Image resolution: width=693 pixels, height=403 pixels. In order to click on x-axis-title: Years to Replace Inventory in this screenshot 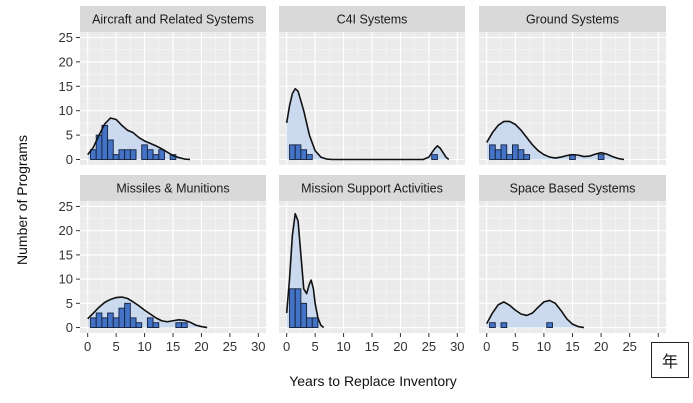, I will do `click(373, 381)`.